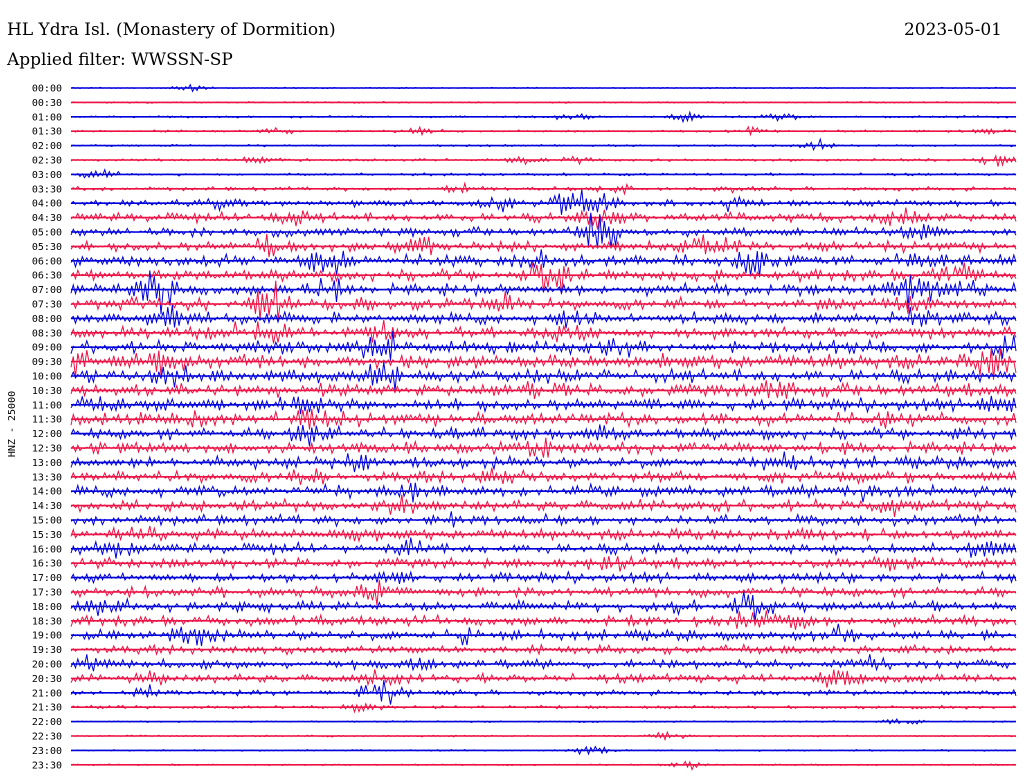 Image resolution: width=1024 pixels, height=780 pixels. Describe the element at coordinates (47, 708) in the screenshot. I see `tick-label: 21:30` at that location.